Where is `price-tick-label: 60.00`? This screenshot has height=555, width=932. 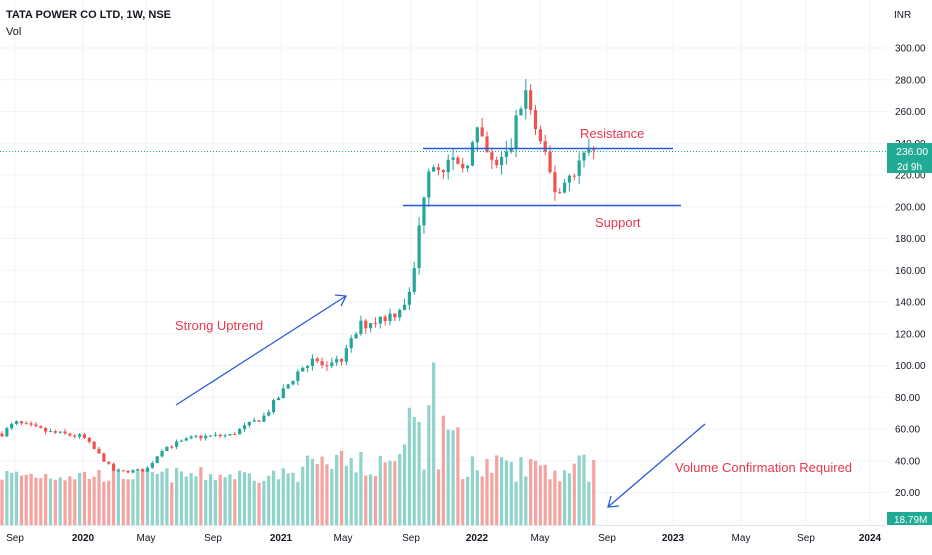 price-tick-label: 60.00 is located at coordinates (907, 430).